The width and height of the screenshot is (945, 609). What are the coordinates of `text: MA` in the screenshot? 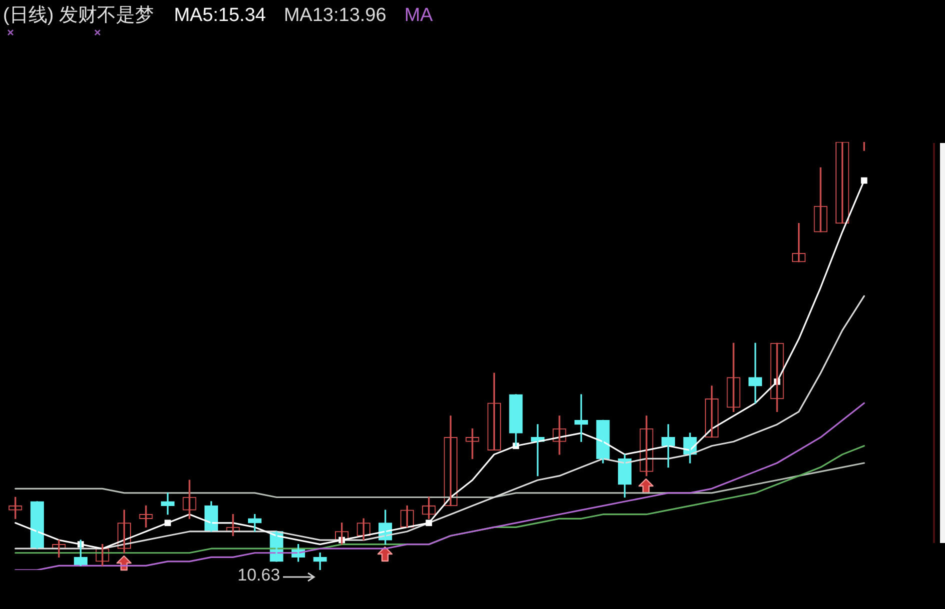 It's located at (418, 15).